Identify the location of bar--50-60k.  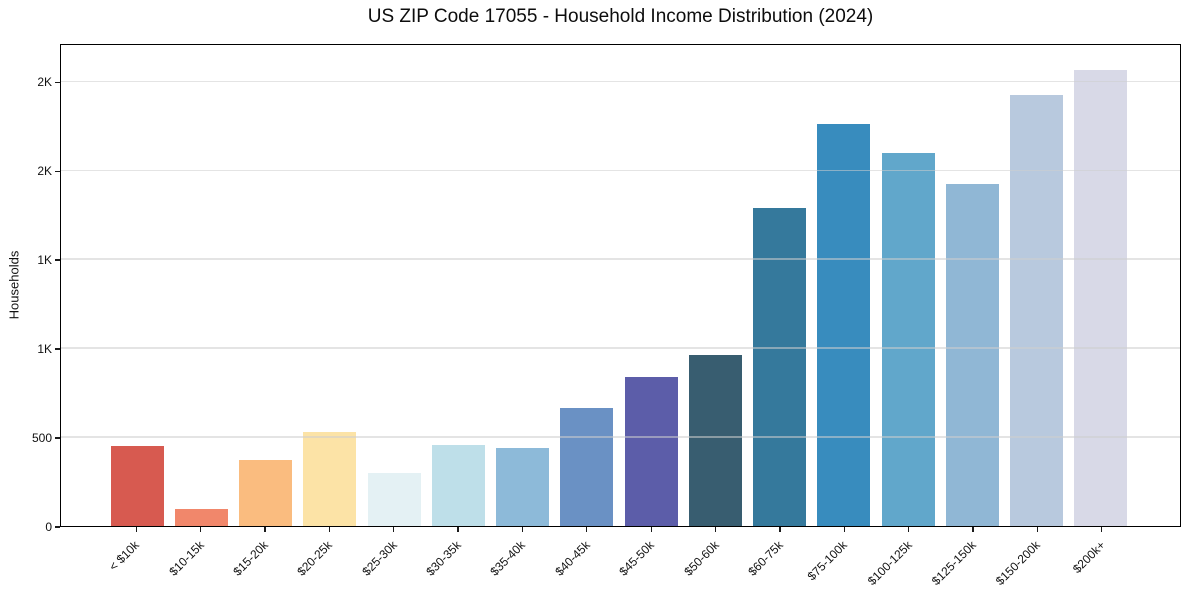
(715, 440).